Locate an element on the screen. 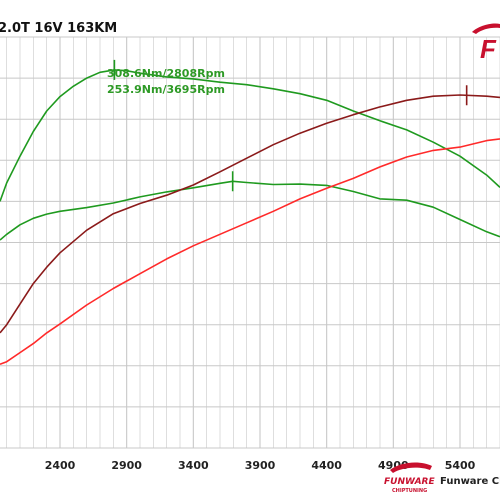 This screenshot has height=500, width=500. footer-brand: Funware Chip is located at coordinates (470, 481).